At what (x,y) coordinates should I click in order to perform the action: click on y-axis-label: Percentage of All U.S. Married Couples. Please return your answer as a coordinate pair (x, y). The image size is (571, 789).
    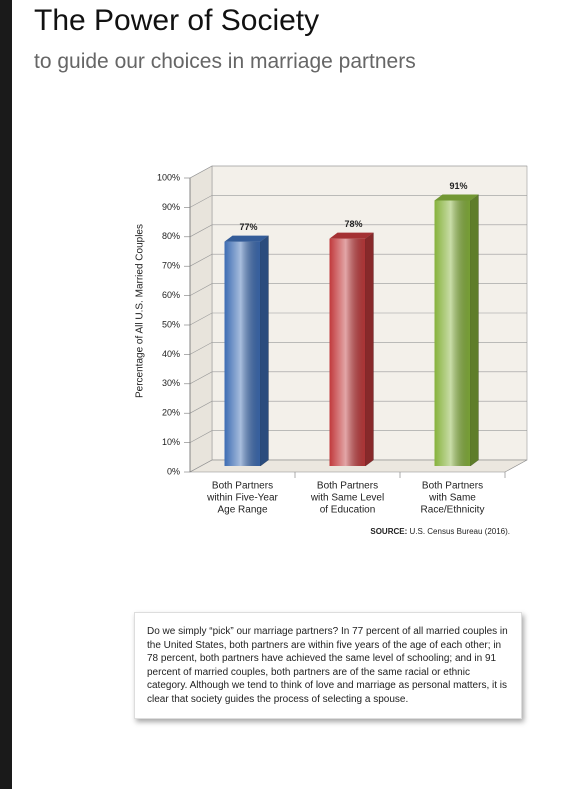
    Looking at the image, I should click on (140, 311).